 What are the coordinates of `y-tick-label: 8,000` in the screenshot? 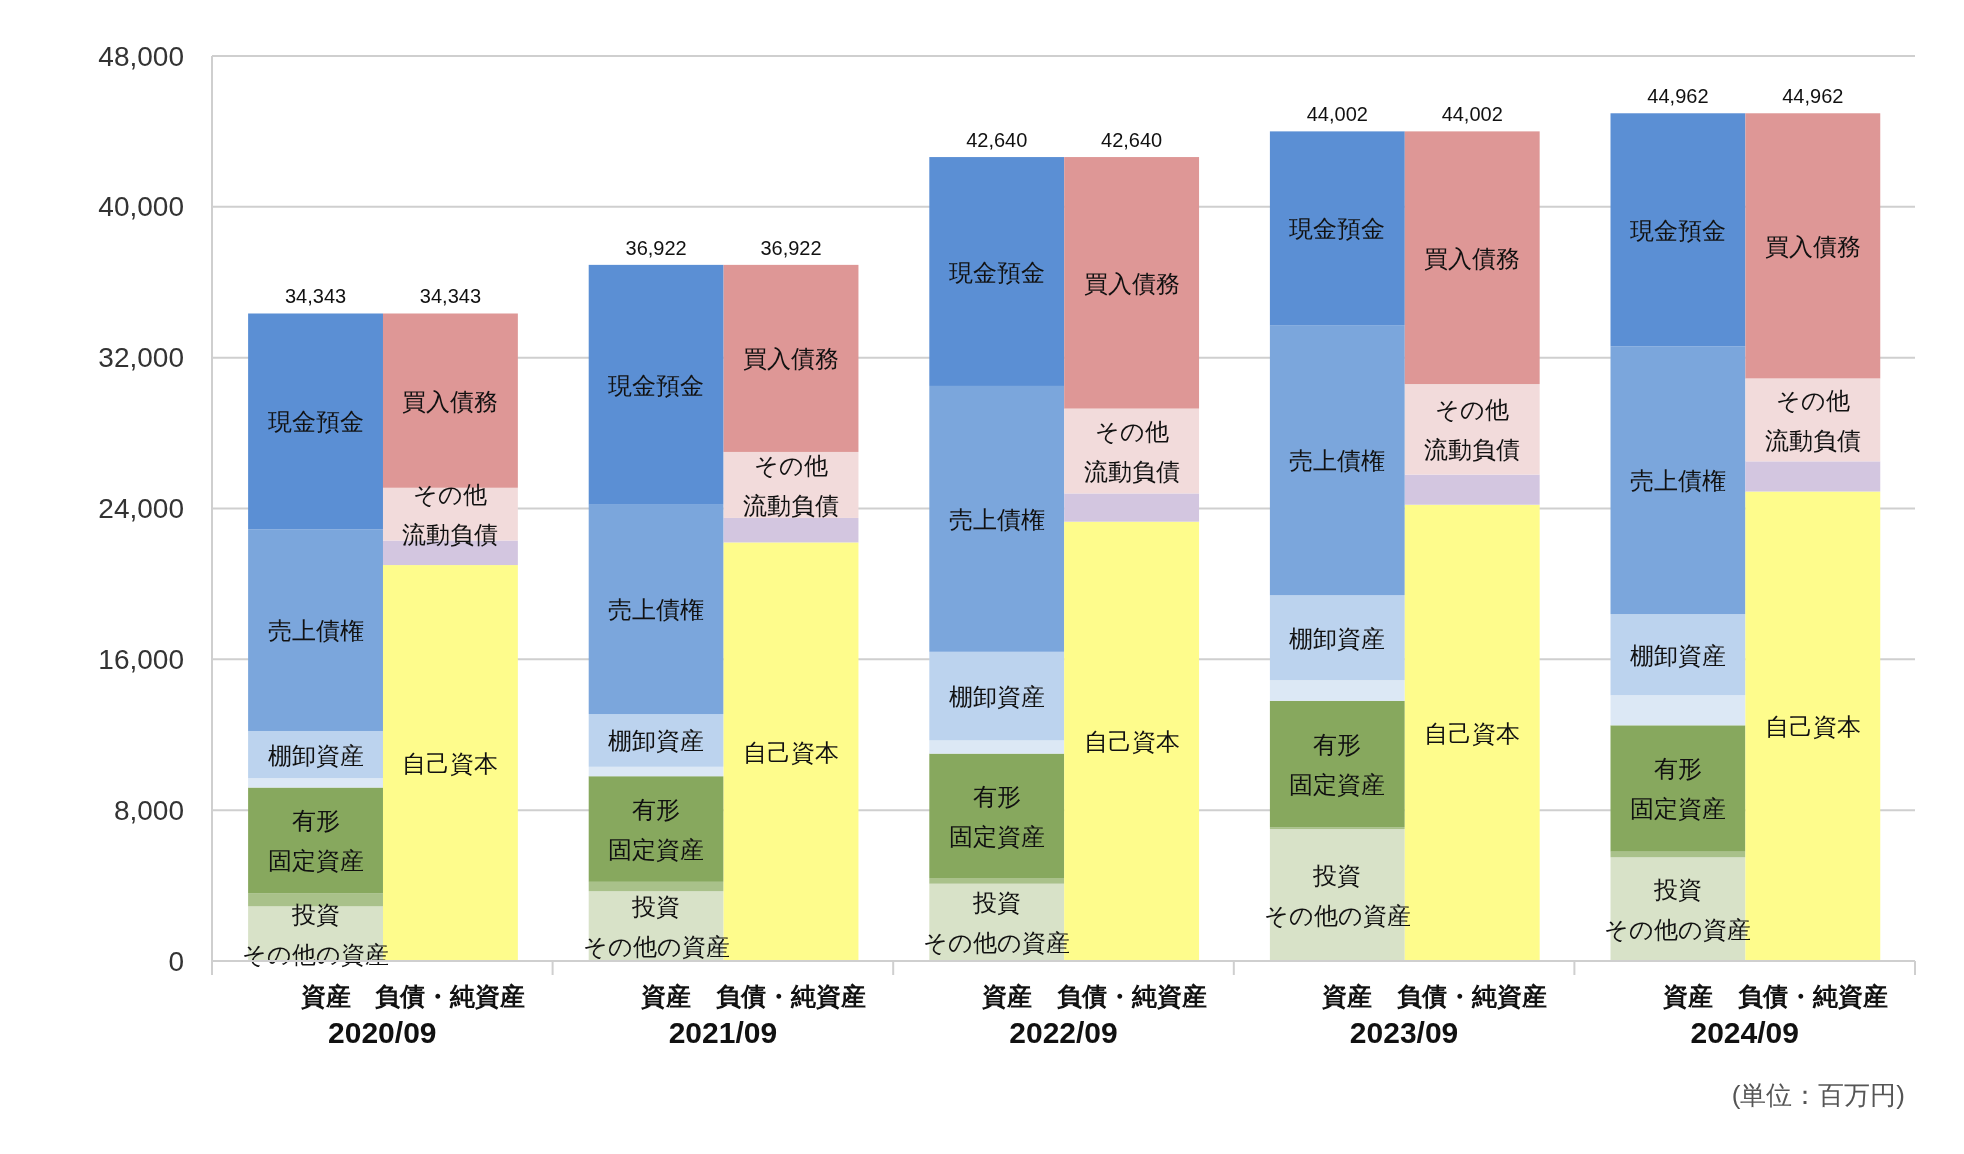 It's located at (148, 810).